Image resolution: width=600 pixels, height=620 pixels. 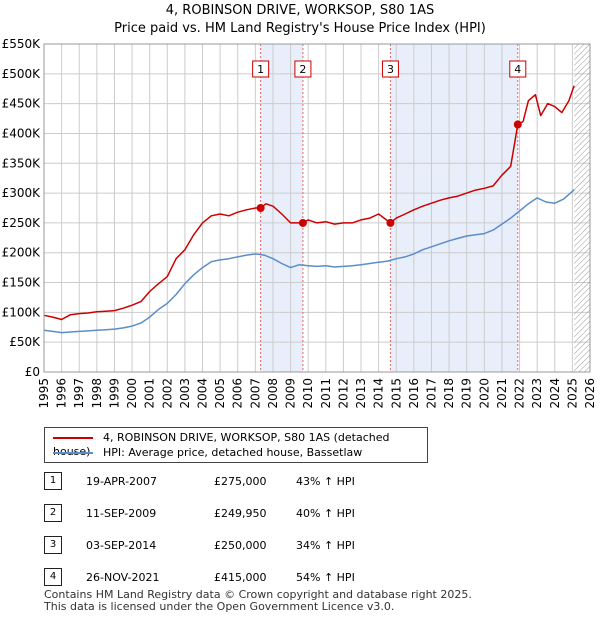 I want to click on sale-date: 03-SEP-2014, so click(x=121, y=545).